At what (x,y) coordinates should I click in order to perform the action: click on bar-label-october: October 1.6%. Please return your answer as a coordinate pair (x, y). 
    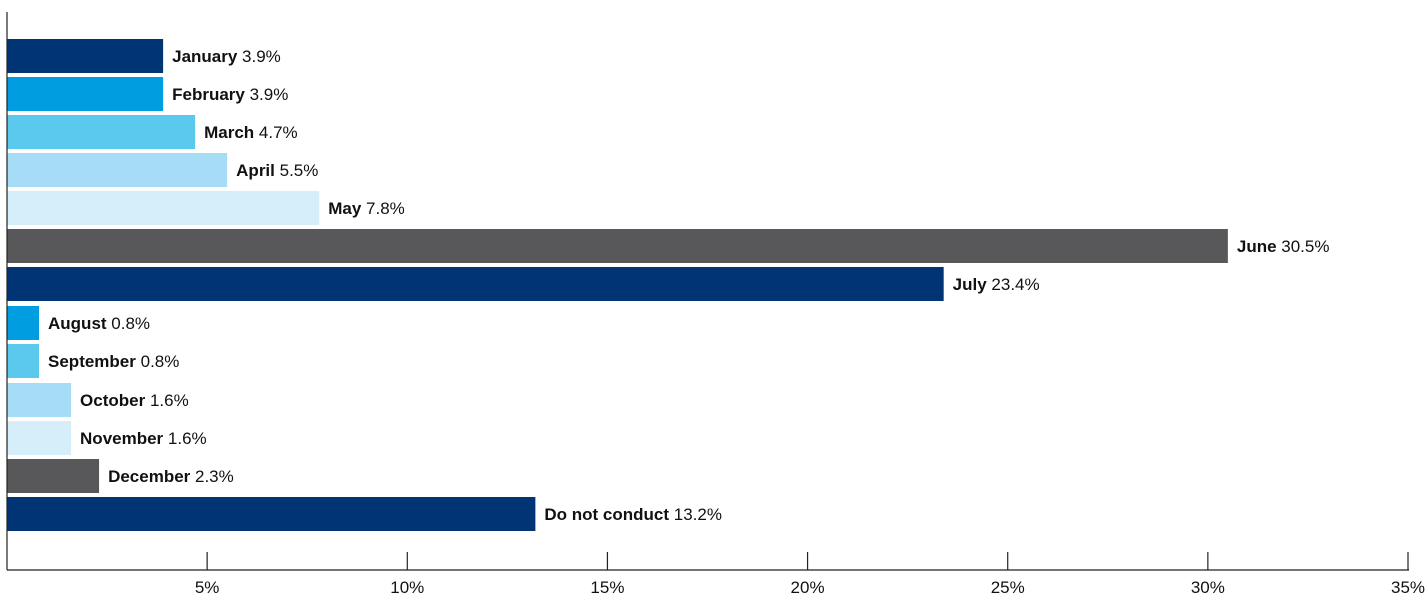
    Looking at the image, I should click on (134, 400).